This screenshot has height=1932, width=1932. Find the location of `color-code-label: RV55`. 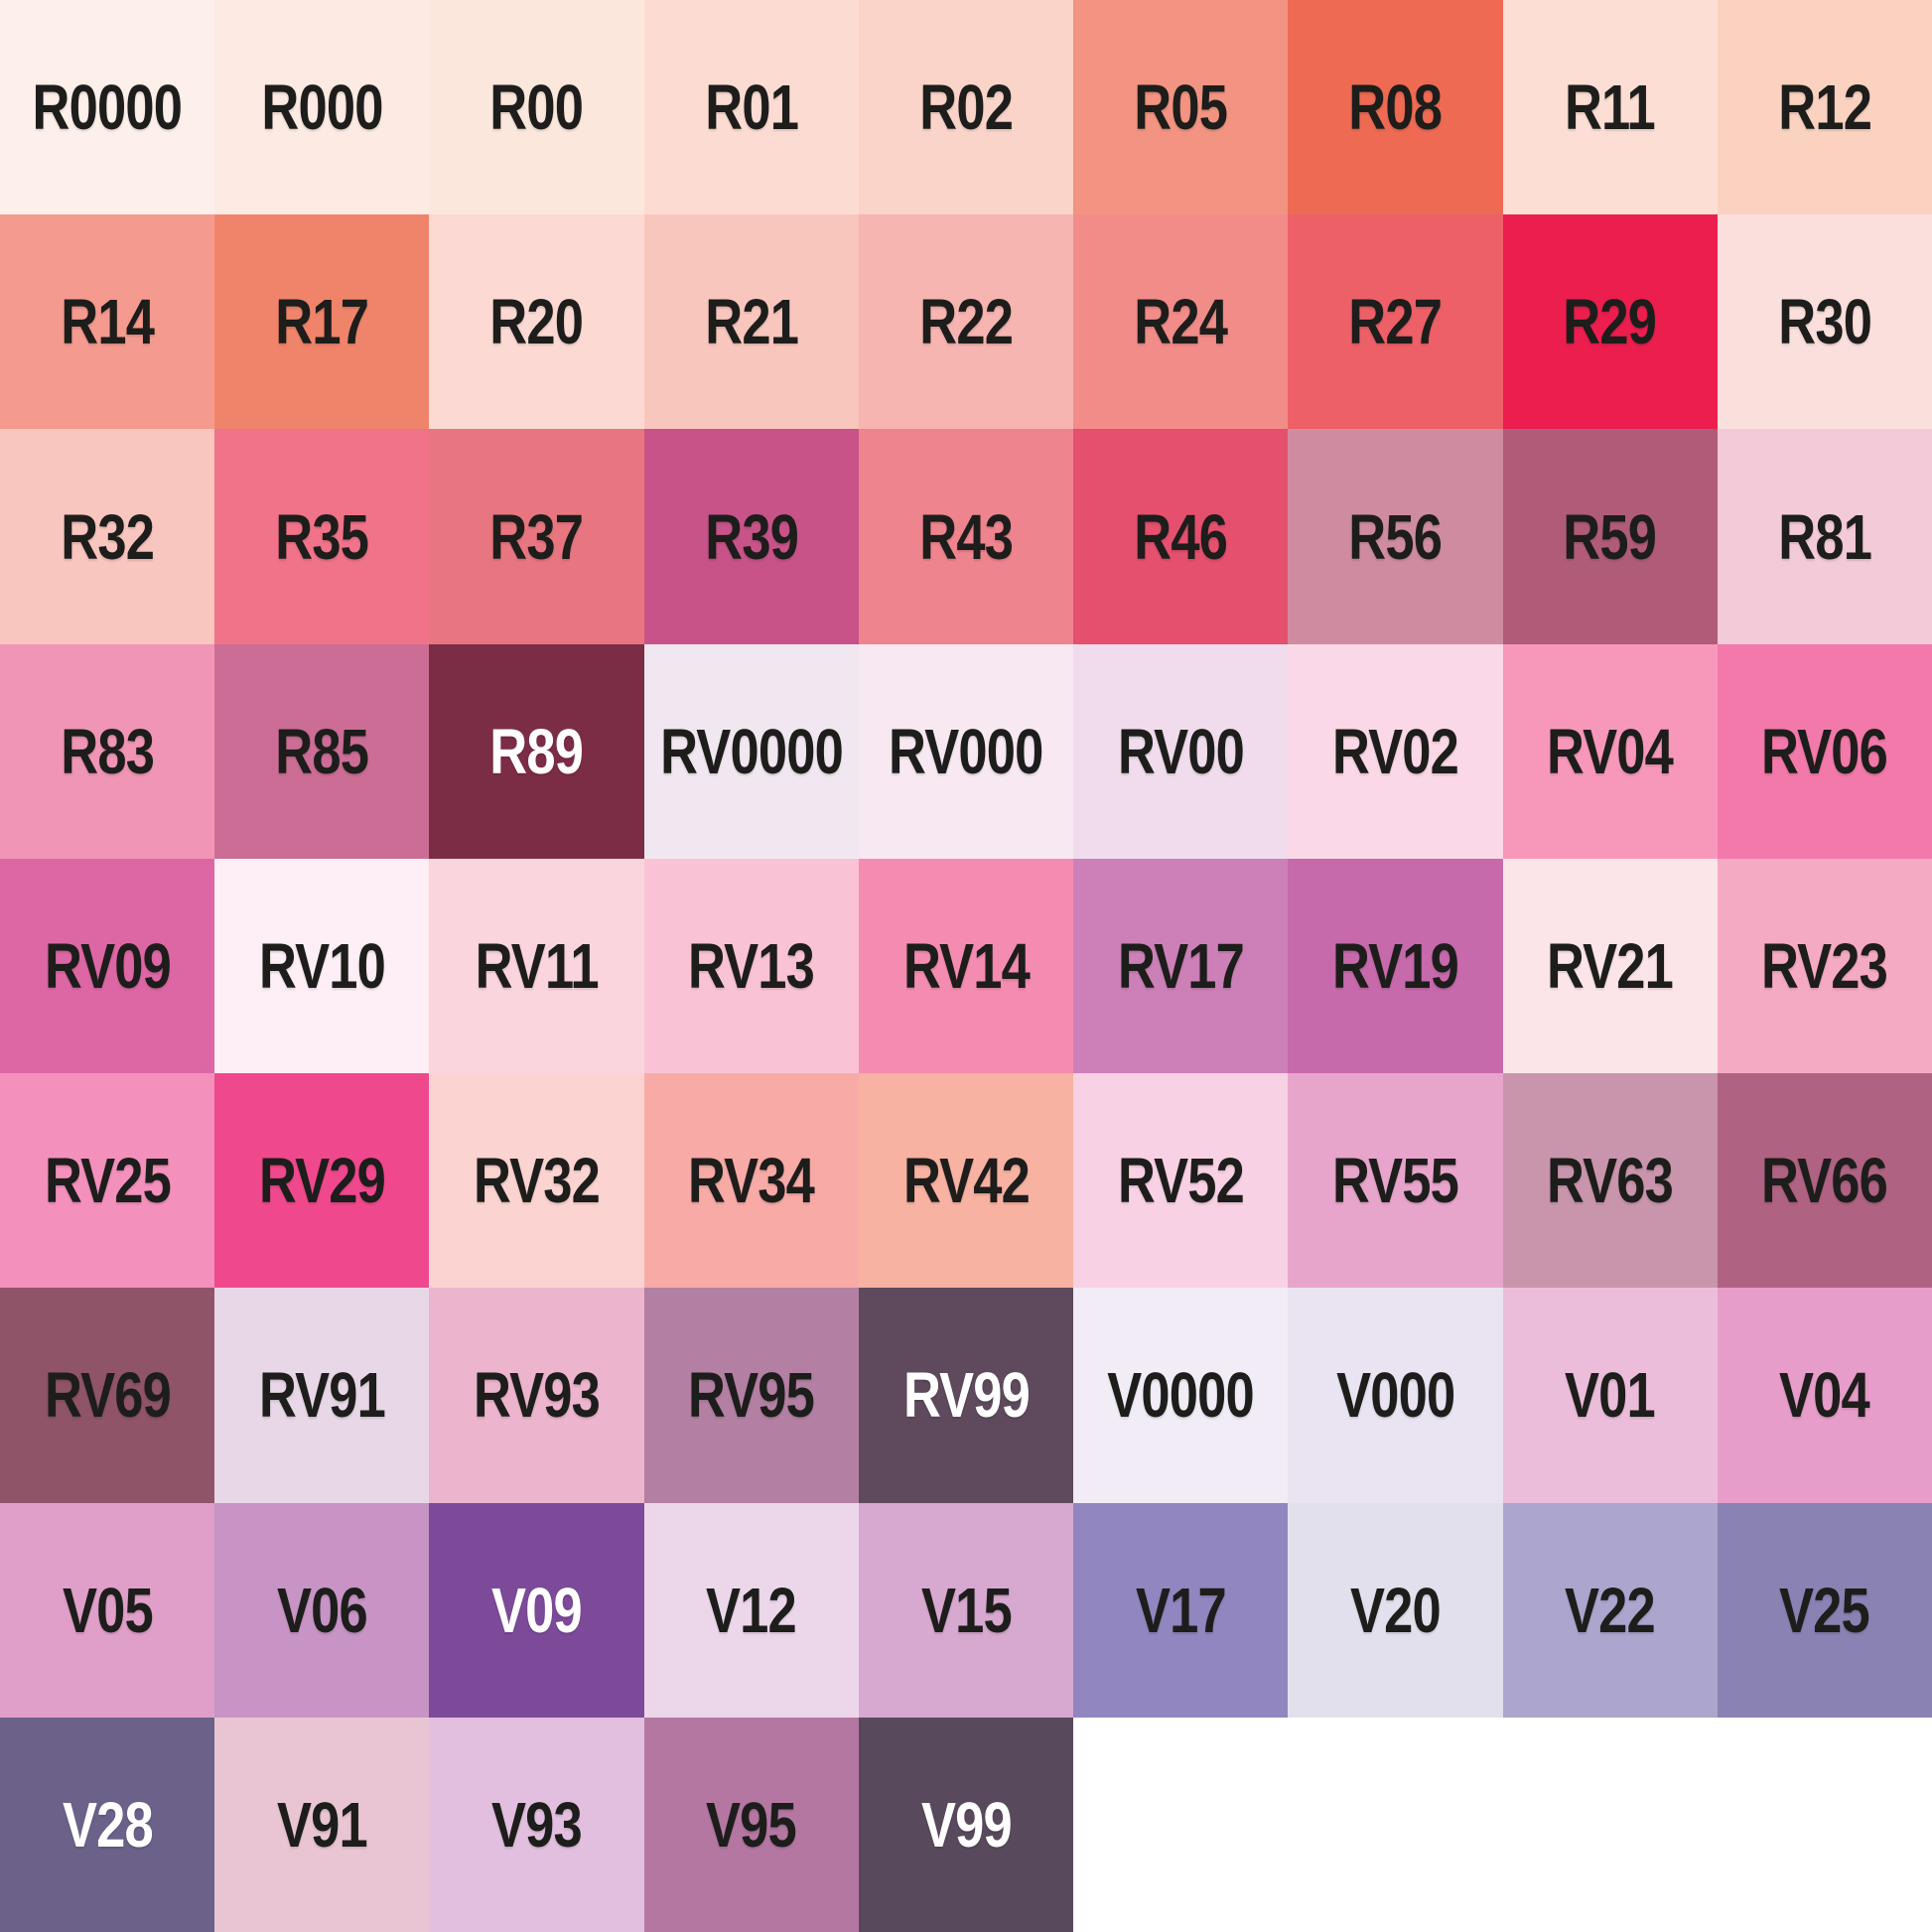

color-code-label: RV55 is located at coordinates (1395, 1181).